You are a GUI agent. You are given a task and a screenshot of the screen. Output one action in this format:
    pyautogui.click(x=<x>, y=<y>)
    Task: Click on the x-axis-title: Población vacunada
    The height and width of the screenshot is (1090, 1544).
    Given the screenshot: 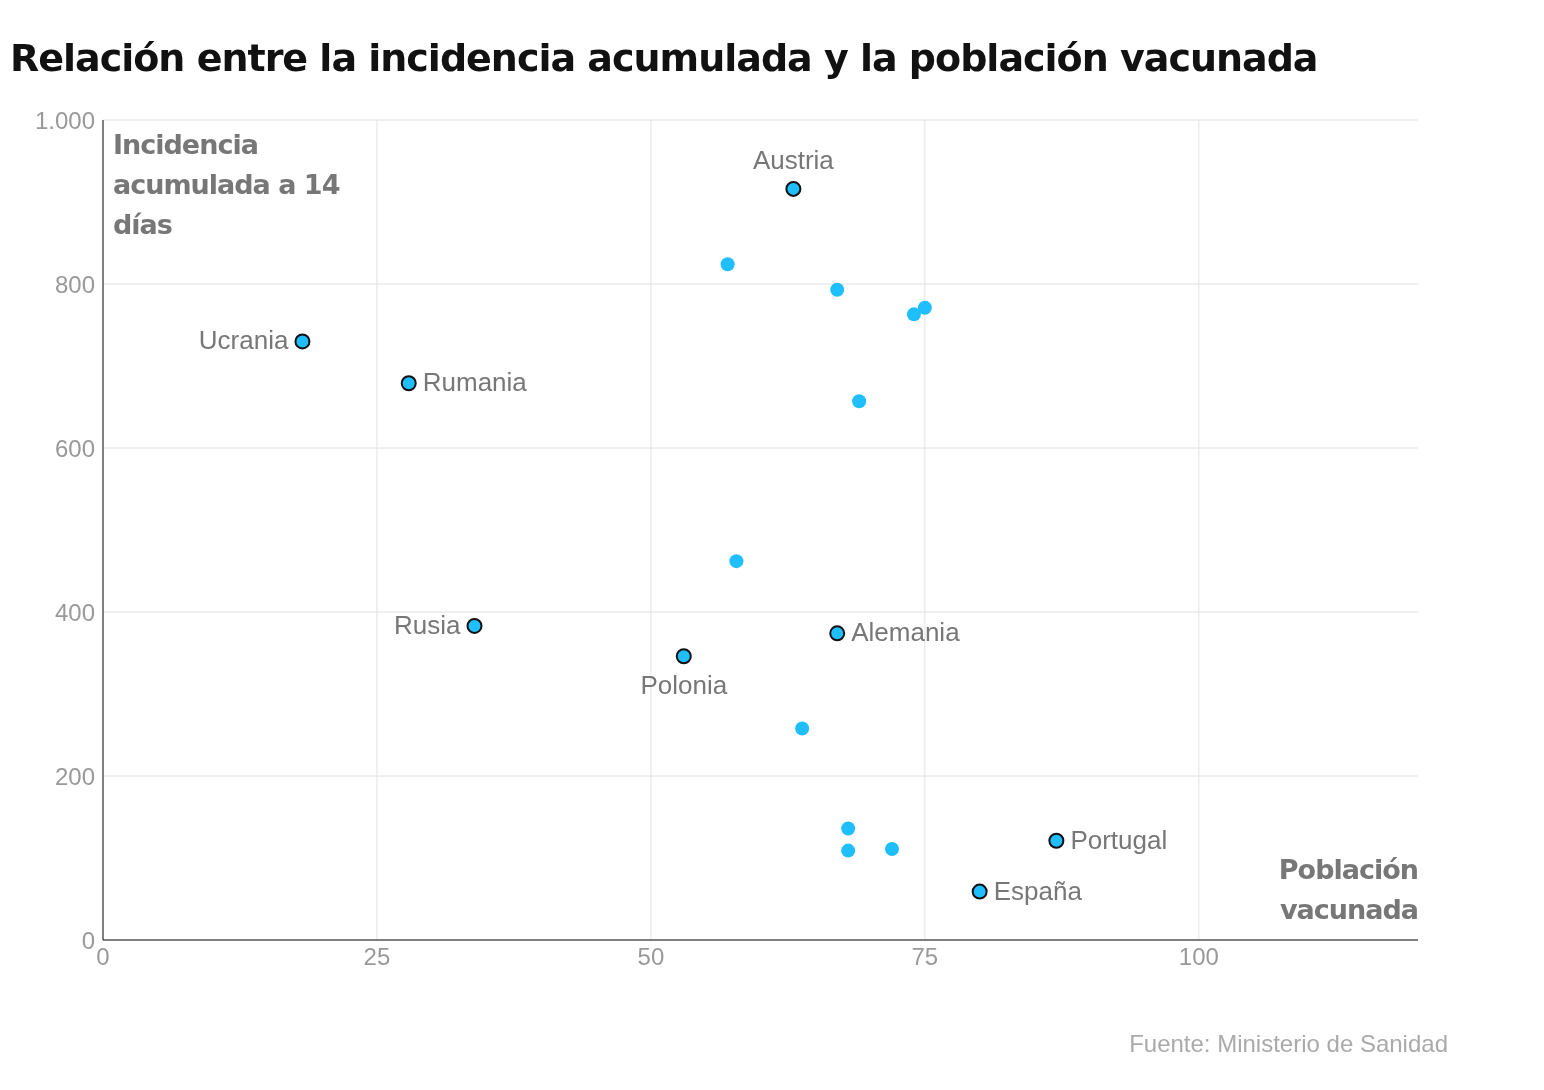 What is the action you would take?
    pyautogui.click(x=1347, y=890)
    